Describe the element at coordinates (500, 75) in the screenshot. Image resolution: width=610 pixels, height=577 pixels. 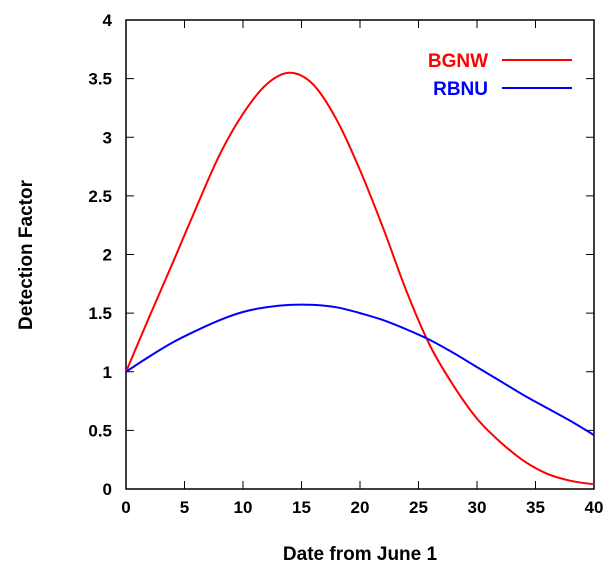
I see `legend: BGNW RBNU` at that location.